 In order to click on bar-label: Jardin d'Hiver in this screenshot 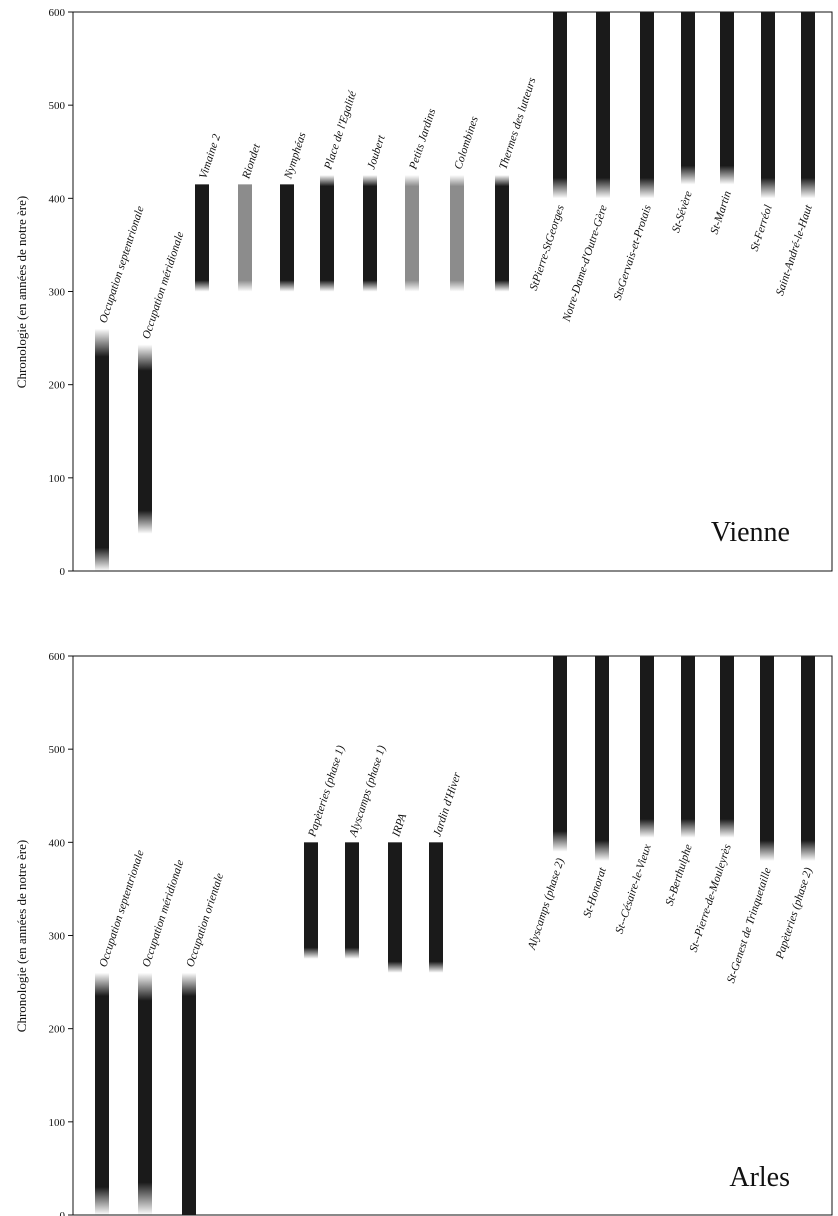, I will do `click(447, 804)`.